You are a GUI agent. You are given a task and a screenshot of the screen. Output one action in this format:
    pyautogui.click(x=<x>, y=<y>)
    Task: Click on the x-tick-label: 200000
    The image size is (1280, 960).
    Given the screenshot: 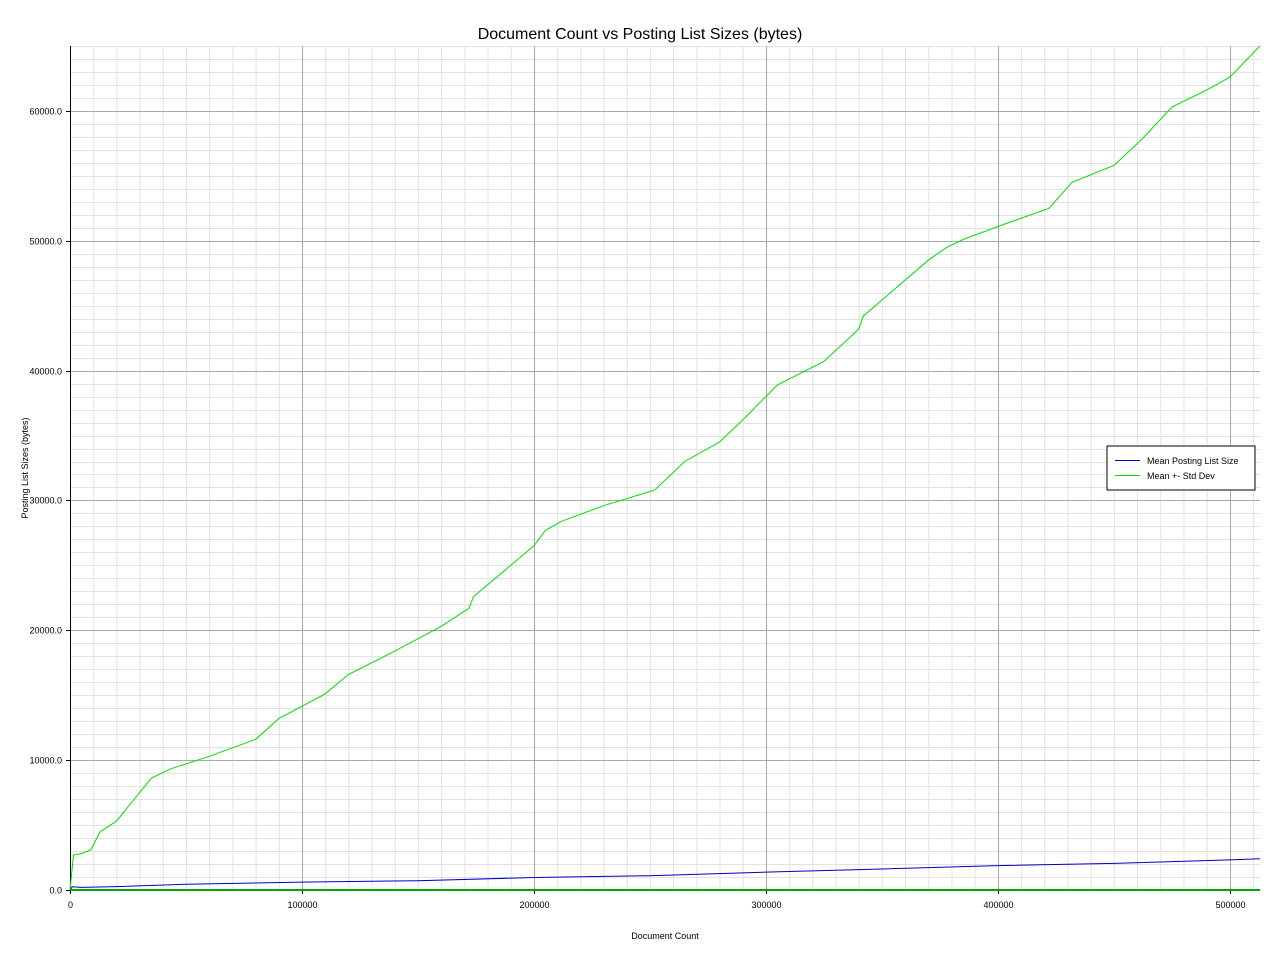 What is the action you would take?
    pyautogui.click(x=534, y=905)
    